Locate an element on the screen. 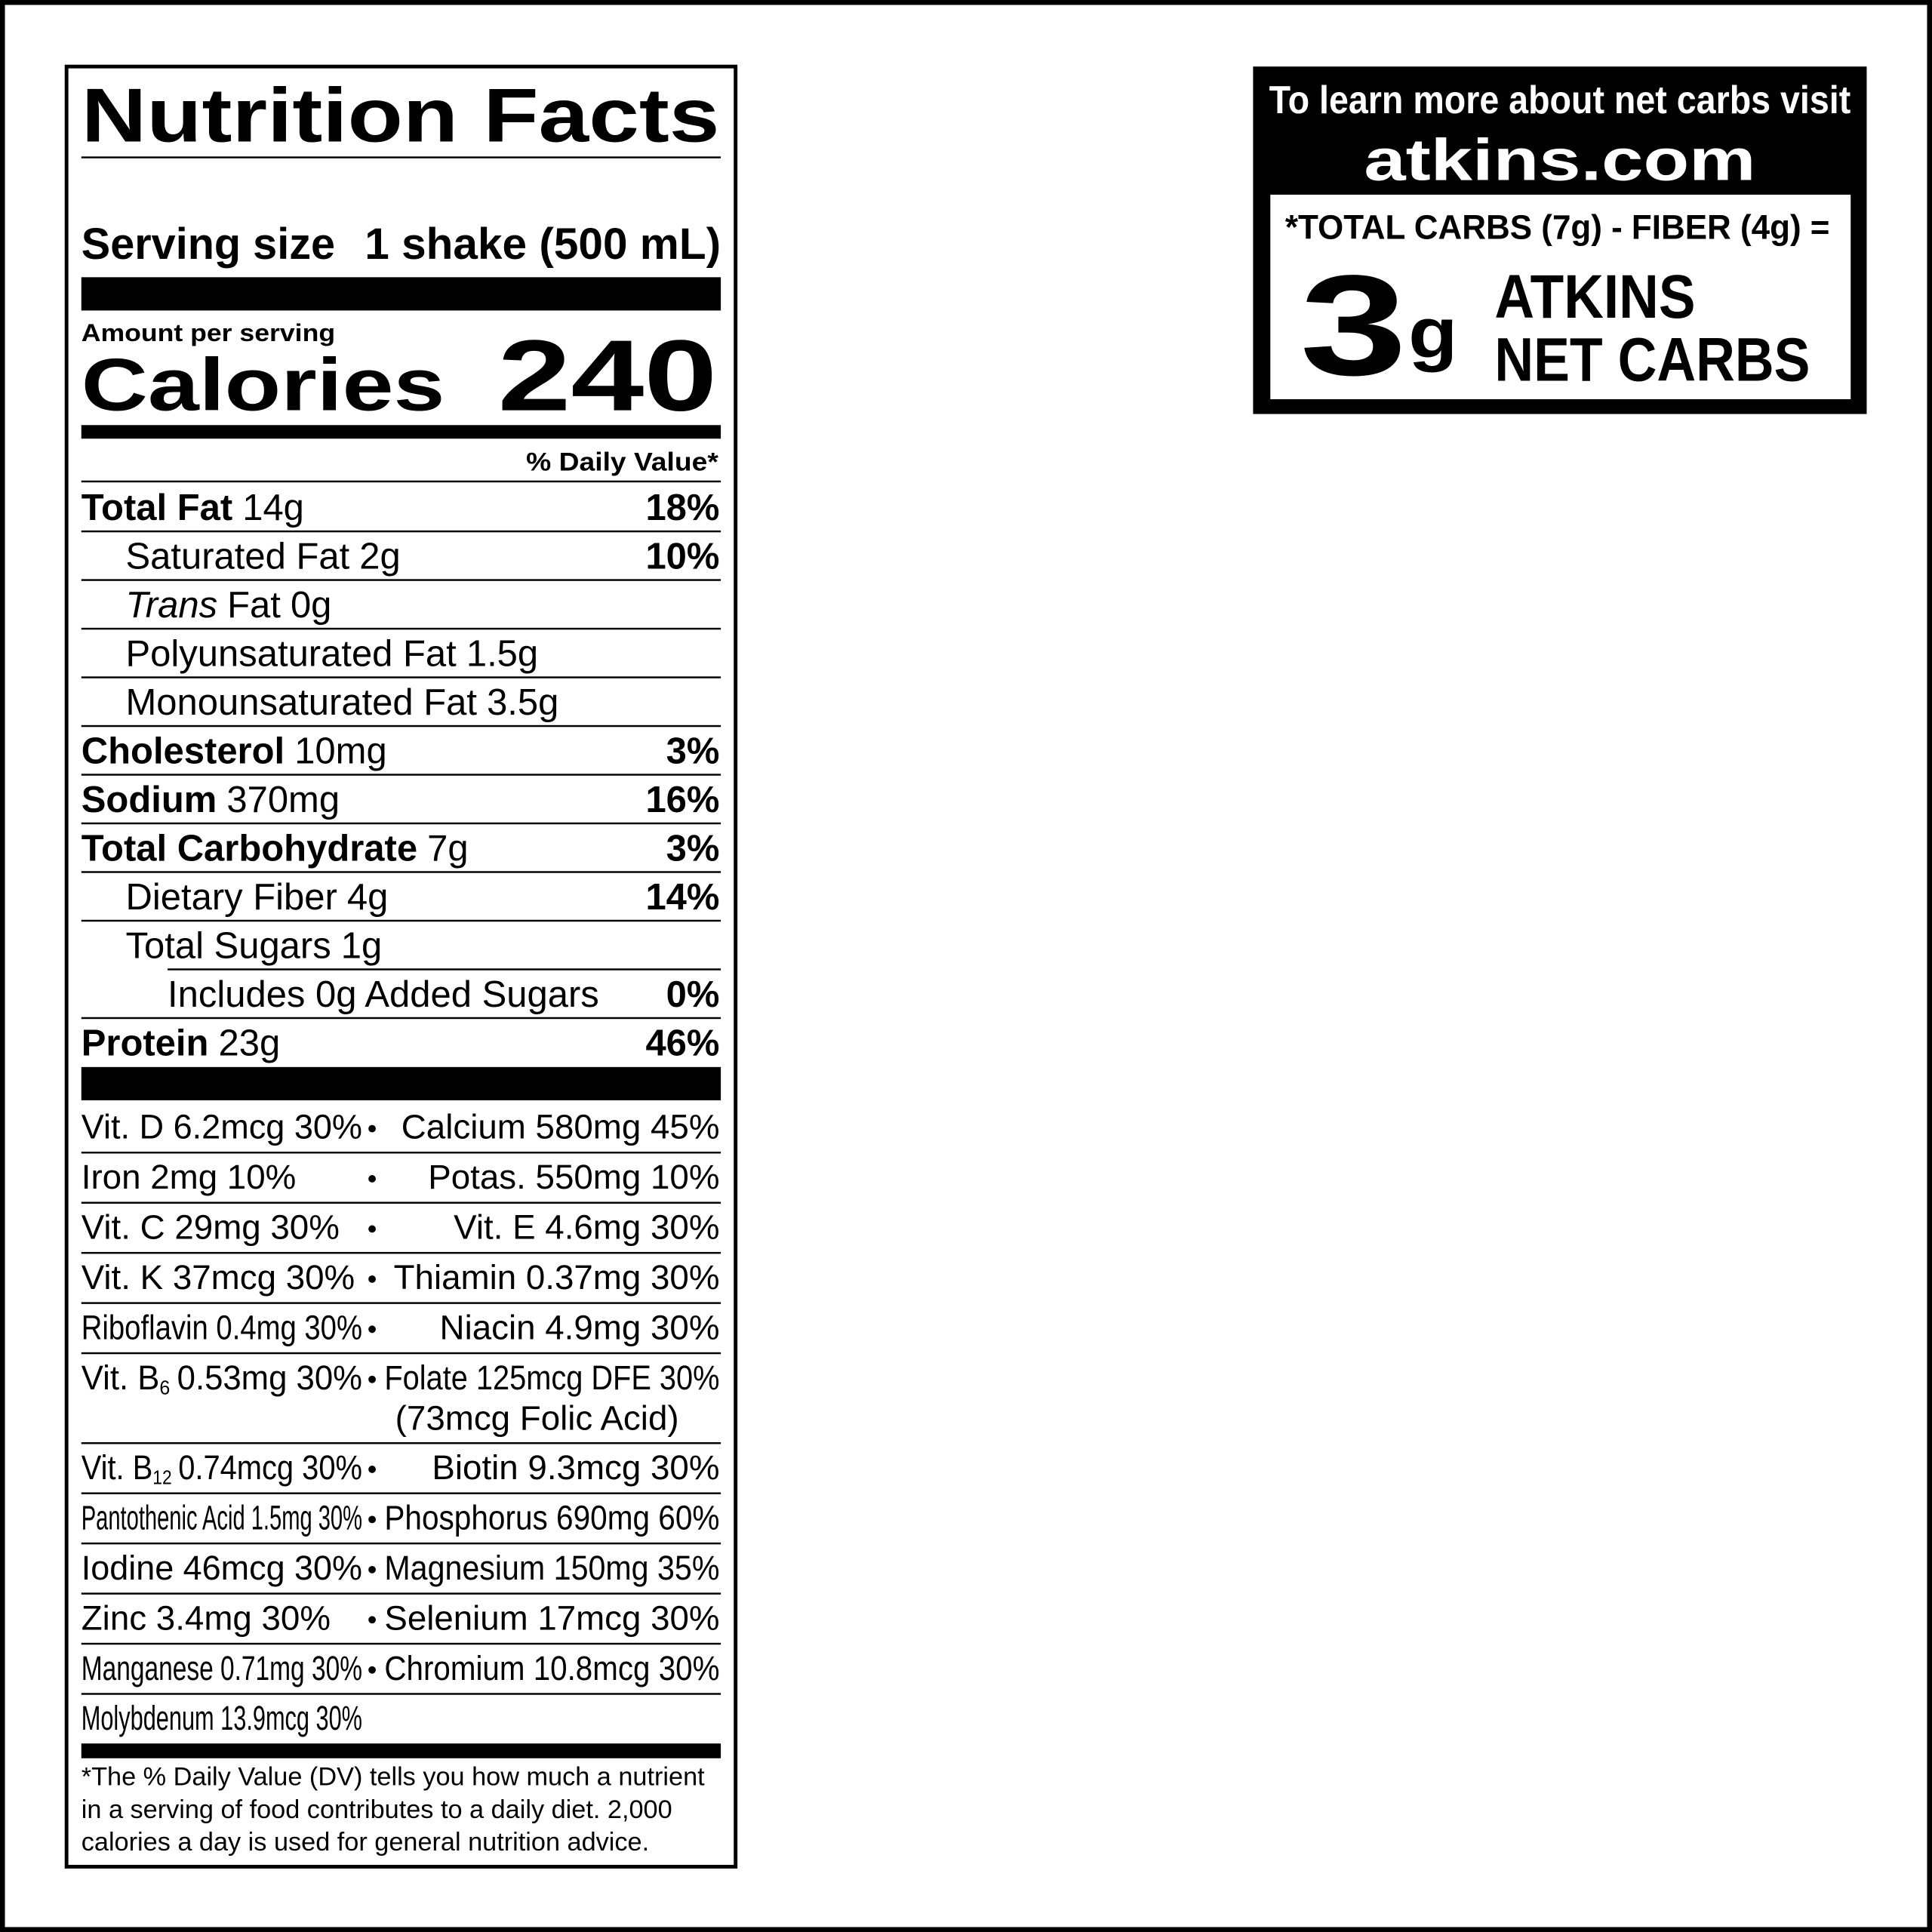  vitamin-right: Niacin 4.9mg 30% is located at coordinates (580, 1327).